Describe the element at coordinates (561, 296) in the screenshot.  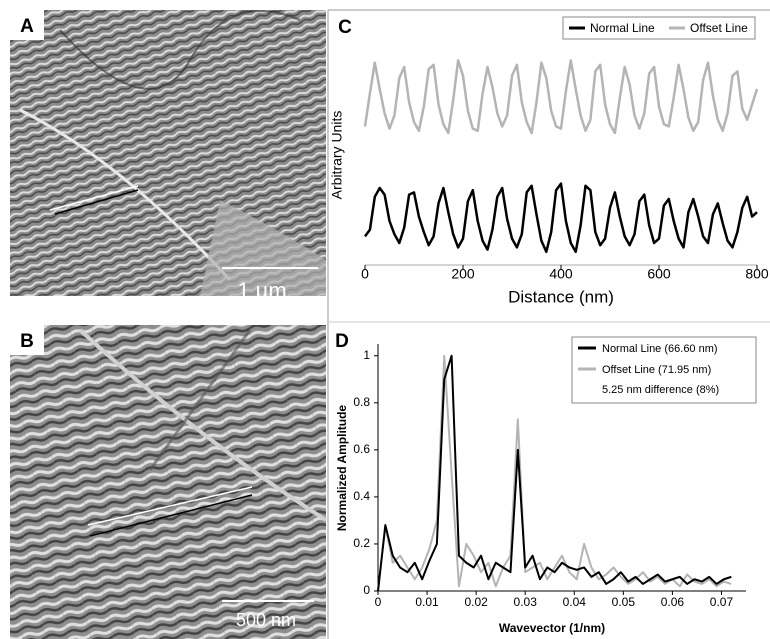
I see `x-axis-label: Distance (nm)` at that location.